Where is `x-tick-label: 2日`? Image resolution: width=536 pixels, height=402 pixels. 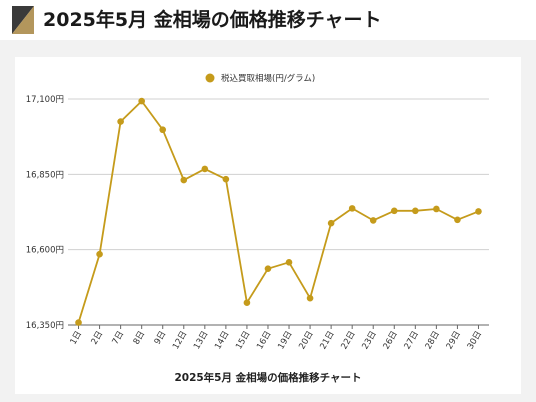 x-tick-label: 2日 is located at coordinates (98, 338).